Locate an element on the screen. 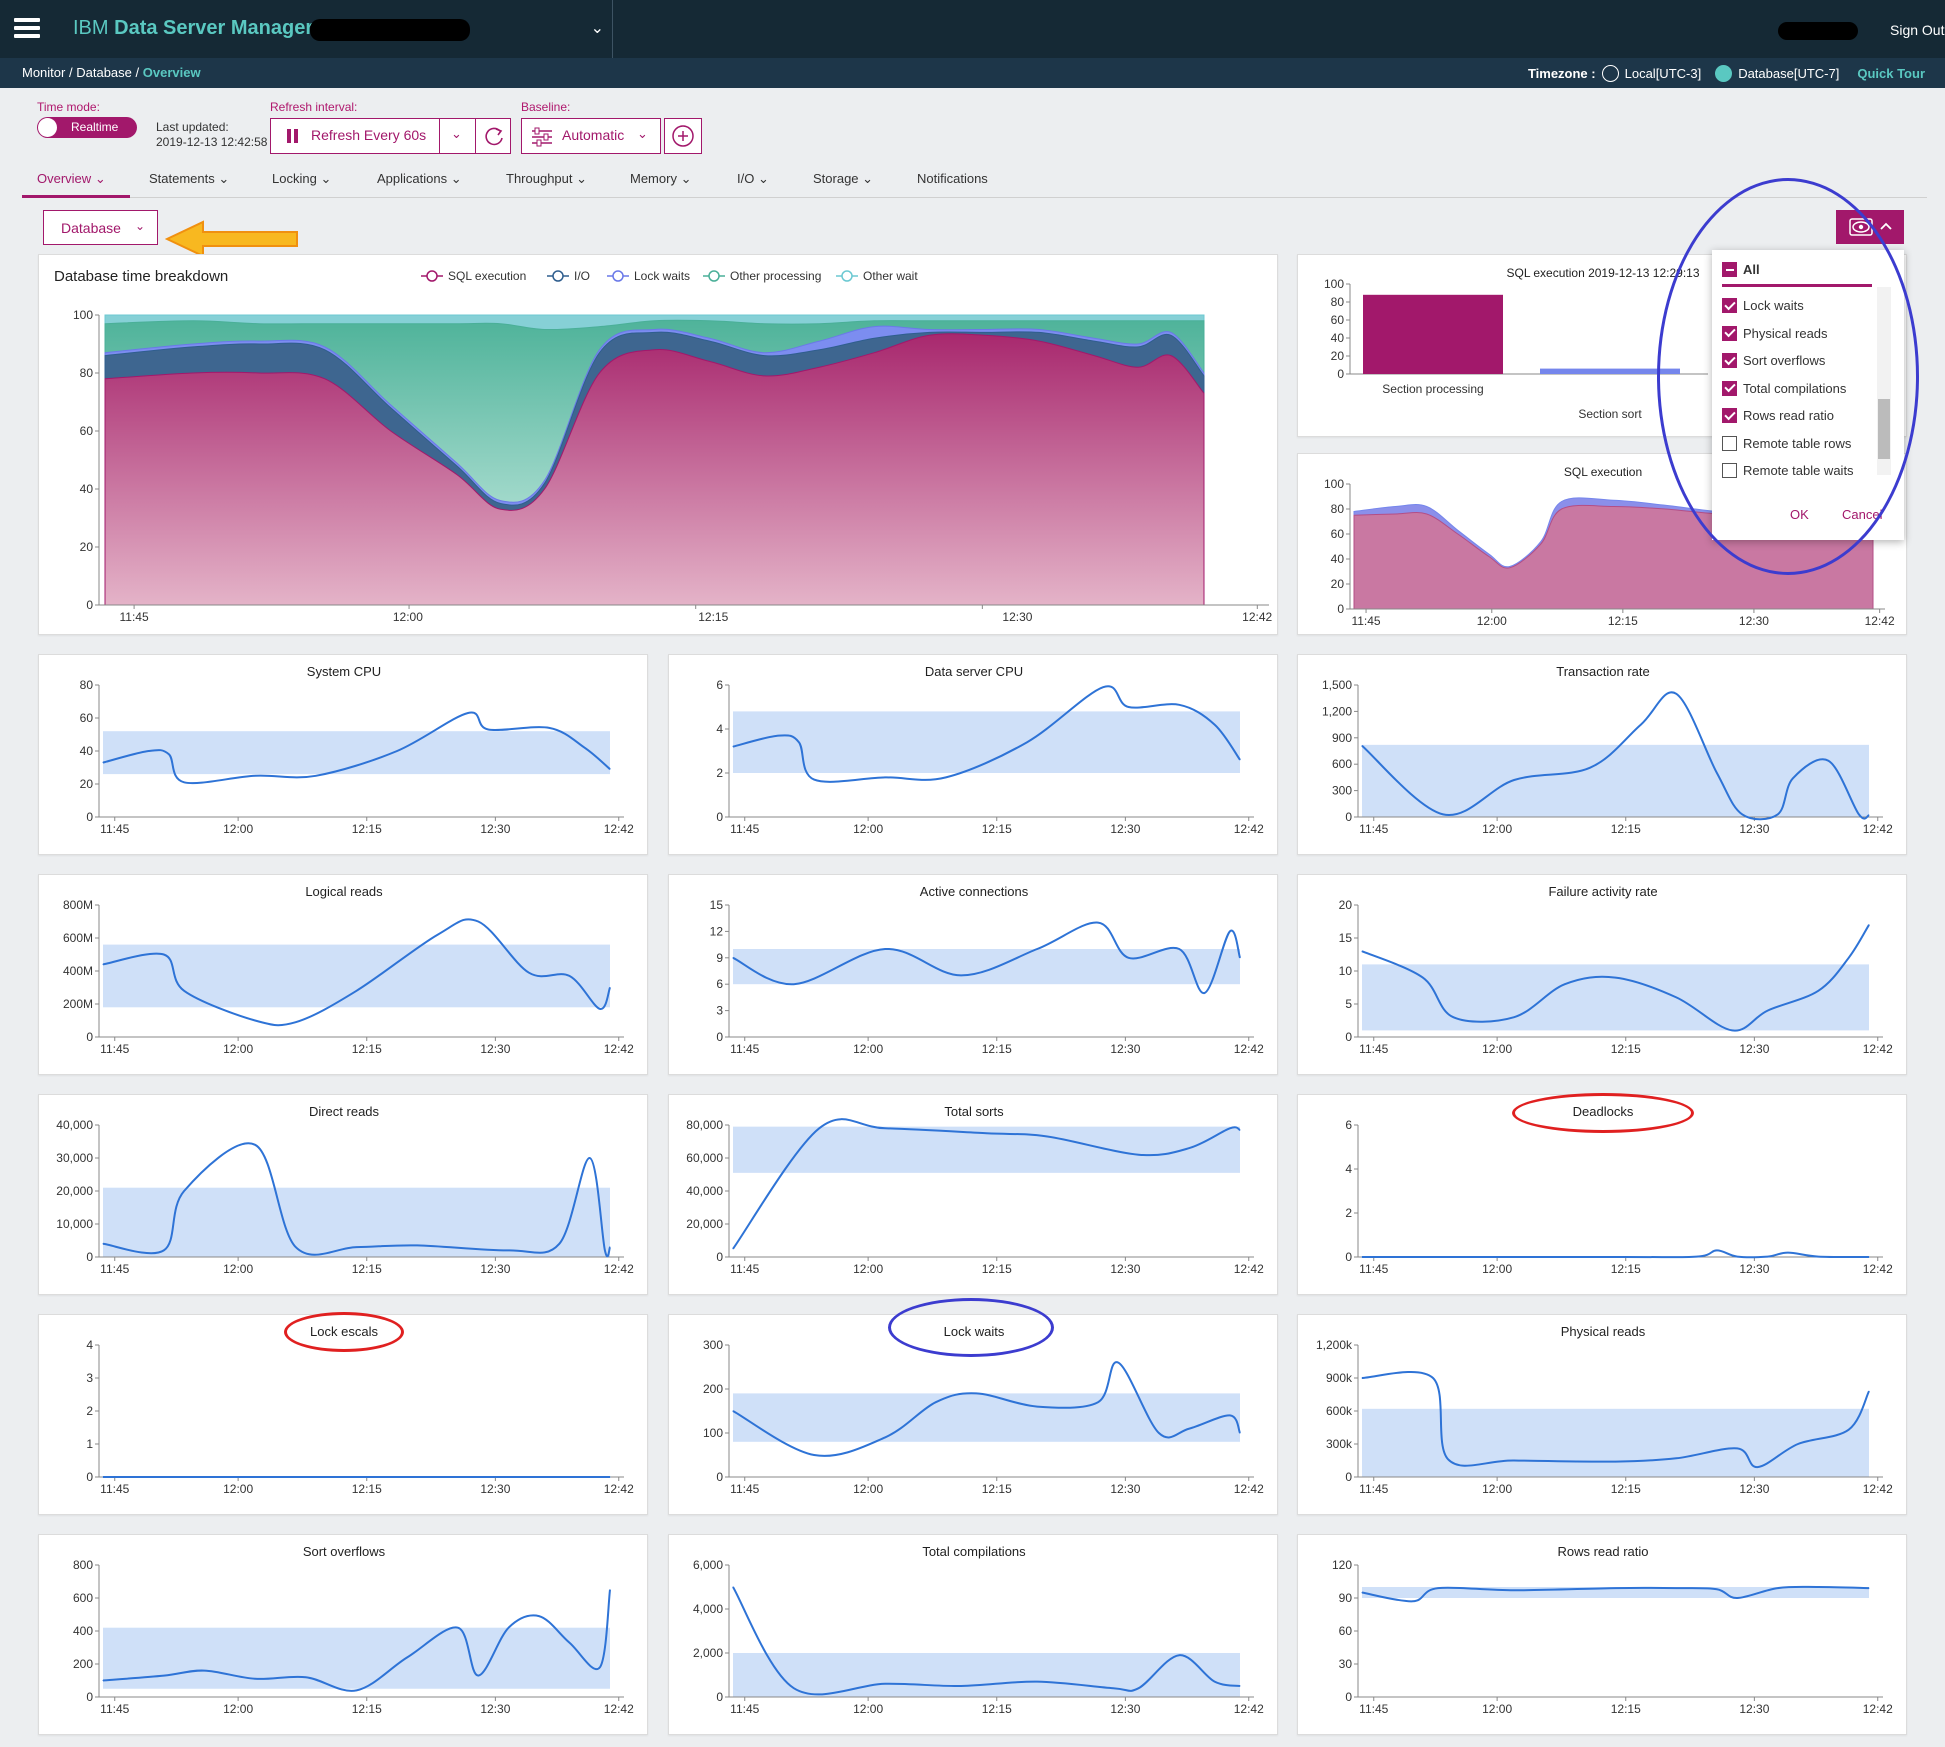 The image size is (1945, 1747). tab-label: Memory is located at coordinates (653, 178).